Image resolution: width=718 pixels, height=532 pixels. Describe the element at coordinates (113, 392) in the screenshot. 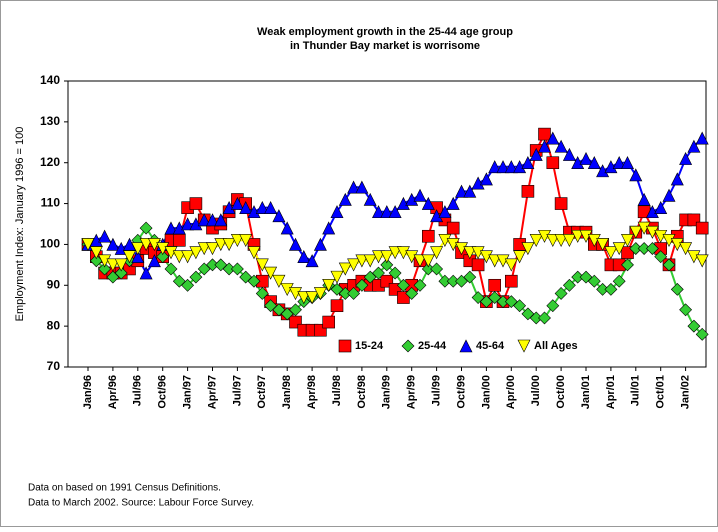

I see `x-tick-label: Apr/96` at that location.